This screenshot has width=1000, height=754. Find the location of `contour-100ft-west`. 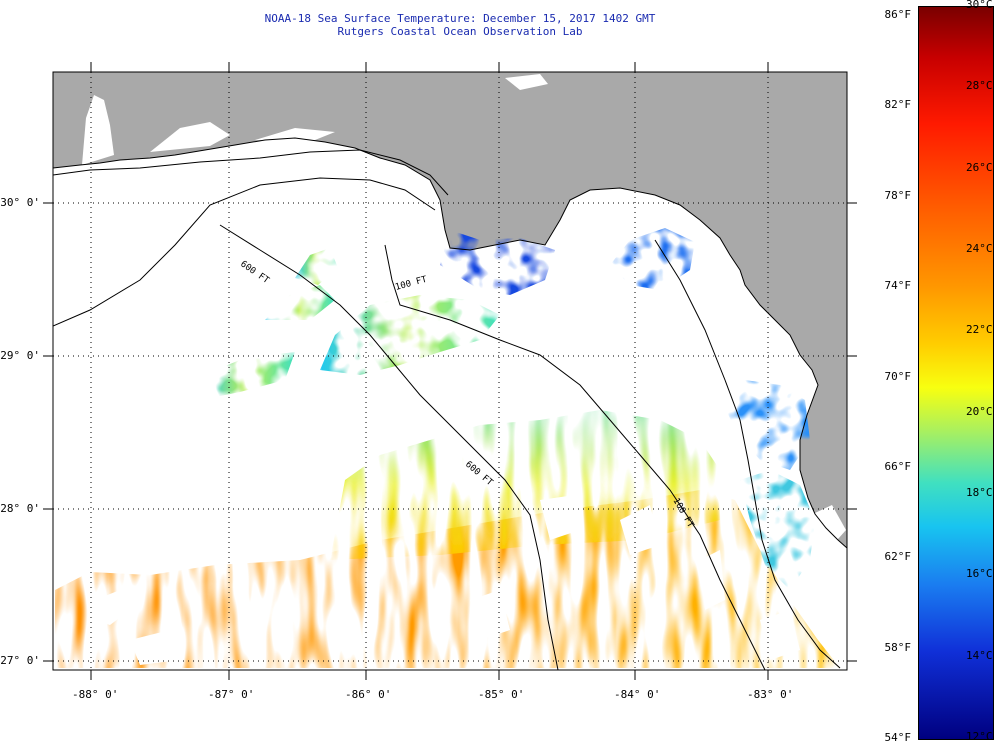

contour-100ft-west is located at coordinates (251, 172).